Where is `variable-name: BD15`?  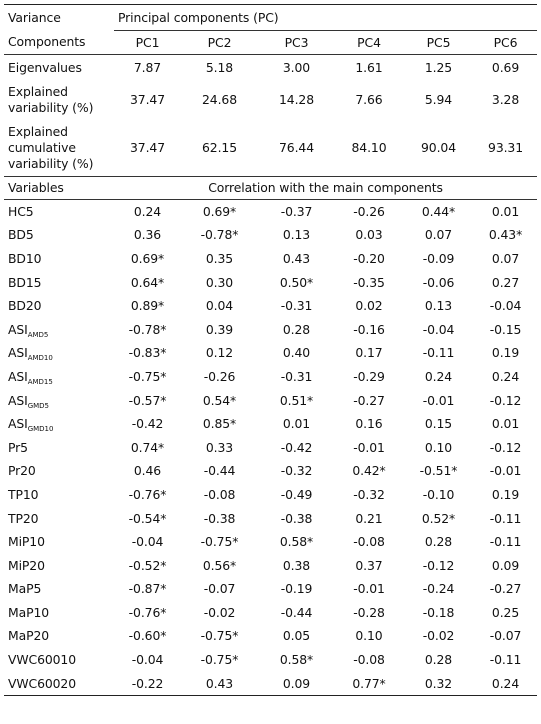
variable-name: BD15 is located at coordinates (25, 282).